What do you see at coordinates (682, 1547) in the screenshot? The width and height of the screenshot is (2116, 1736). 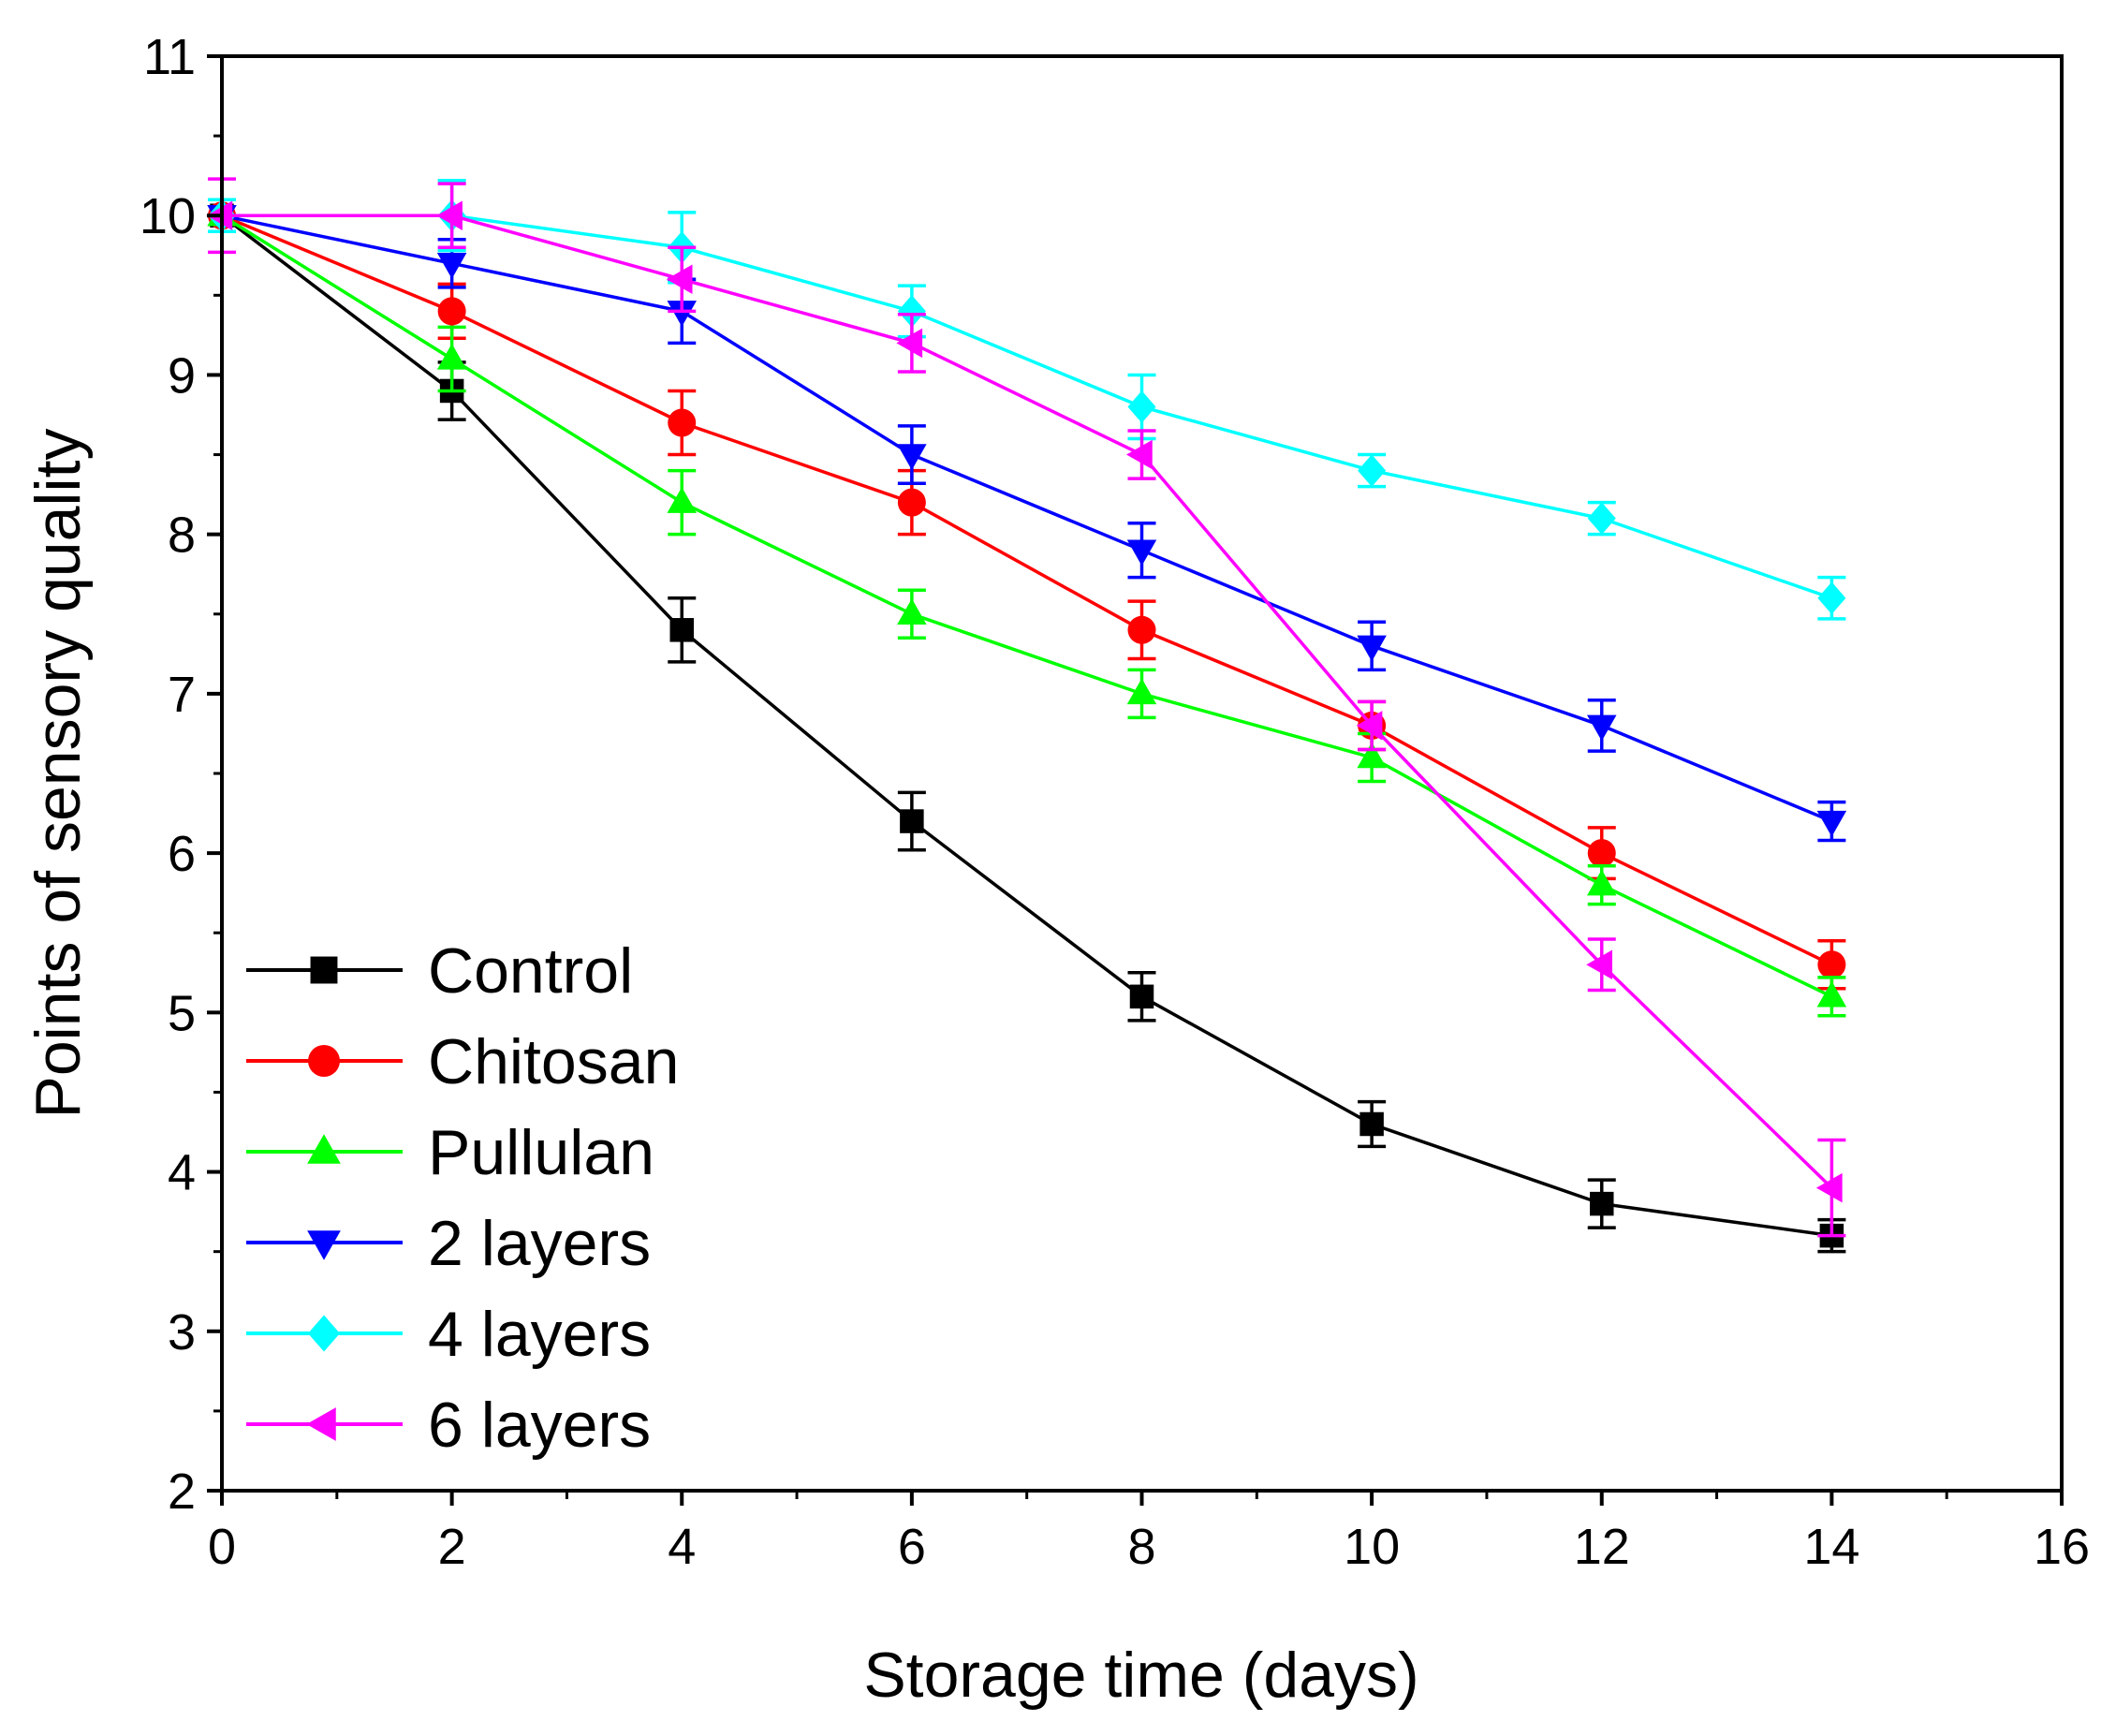 I see `x-tick-label: 4` at bounding box center [682, 1547].